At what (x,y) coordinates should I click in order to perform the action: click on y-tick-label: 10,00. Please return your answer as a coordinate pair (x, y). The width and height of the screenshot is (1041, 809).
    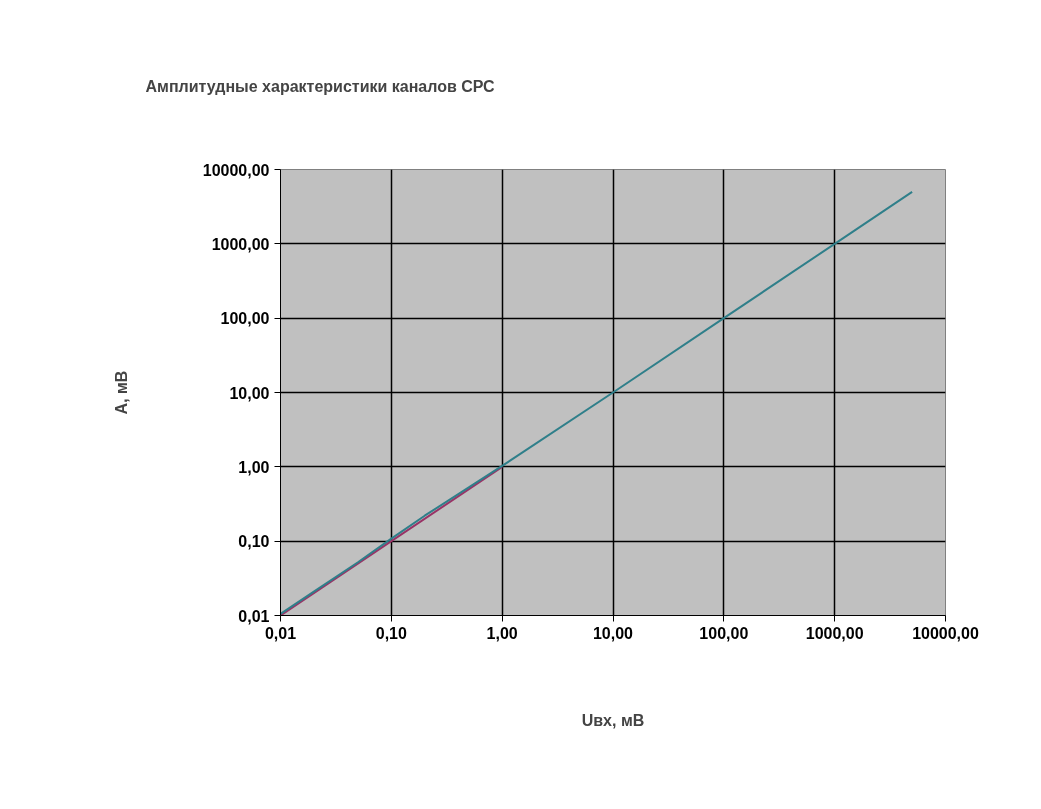
    Looking at the image, I should click on (249, 393).